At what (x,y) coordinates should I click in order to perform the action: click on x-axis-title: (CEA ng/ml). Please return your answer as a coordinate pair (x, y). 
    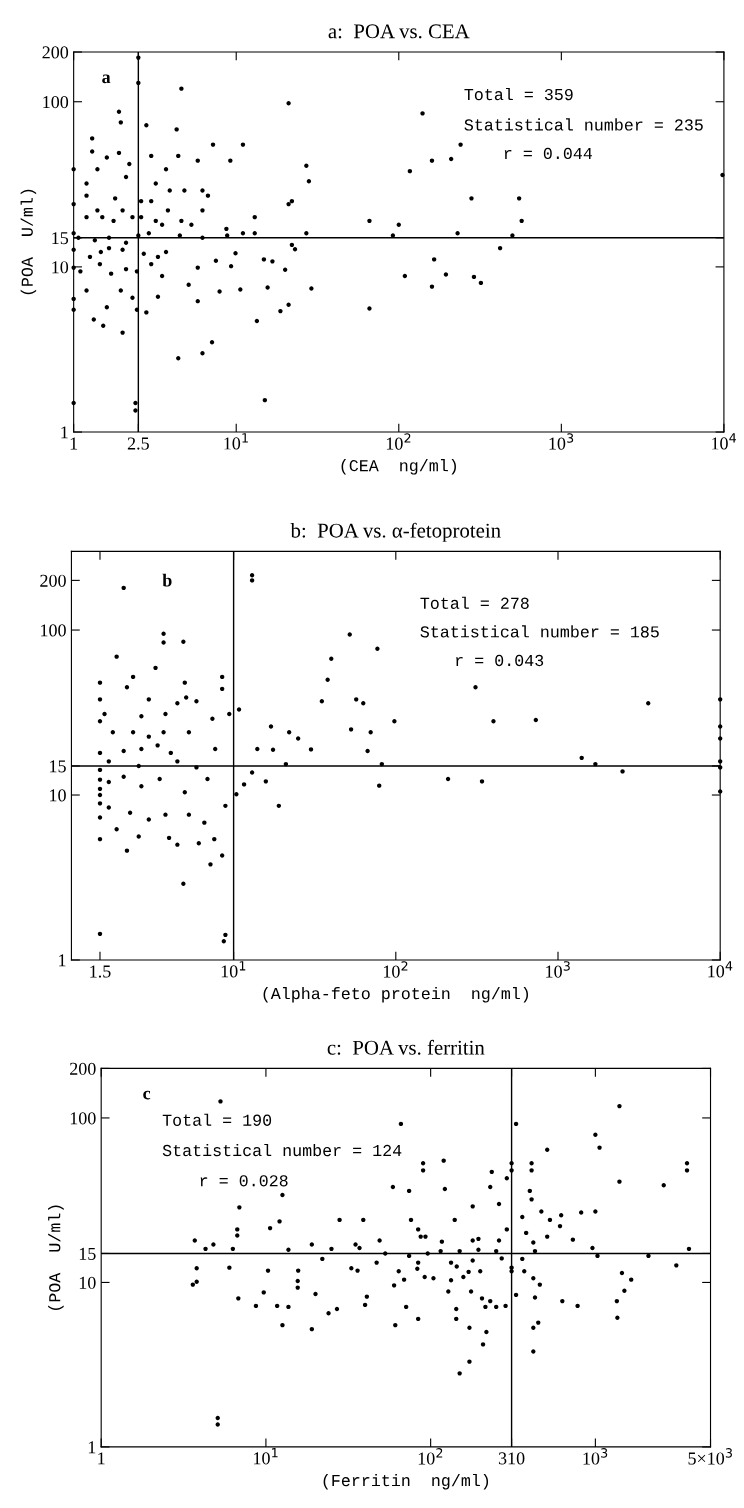
    Looking at the image, I should click on (398, 467).